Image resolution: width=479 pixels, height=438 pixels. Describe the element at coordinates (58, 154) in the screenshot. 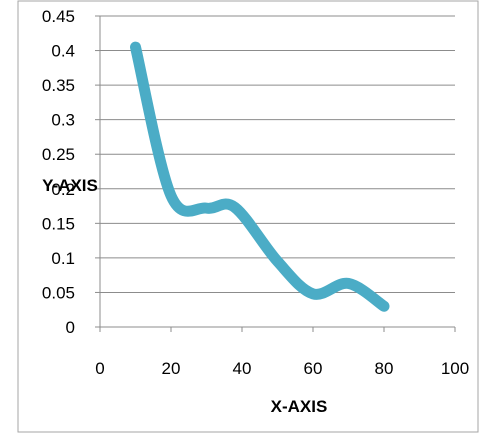

I see `y-tick-label: 0.25` at that location.